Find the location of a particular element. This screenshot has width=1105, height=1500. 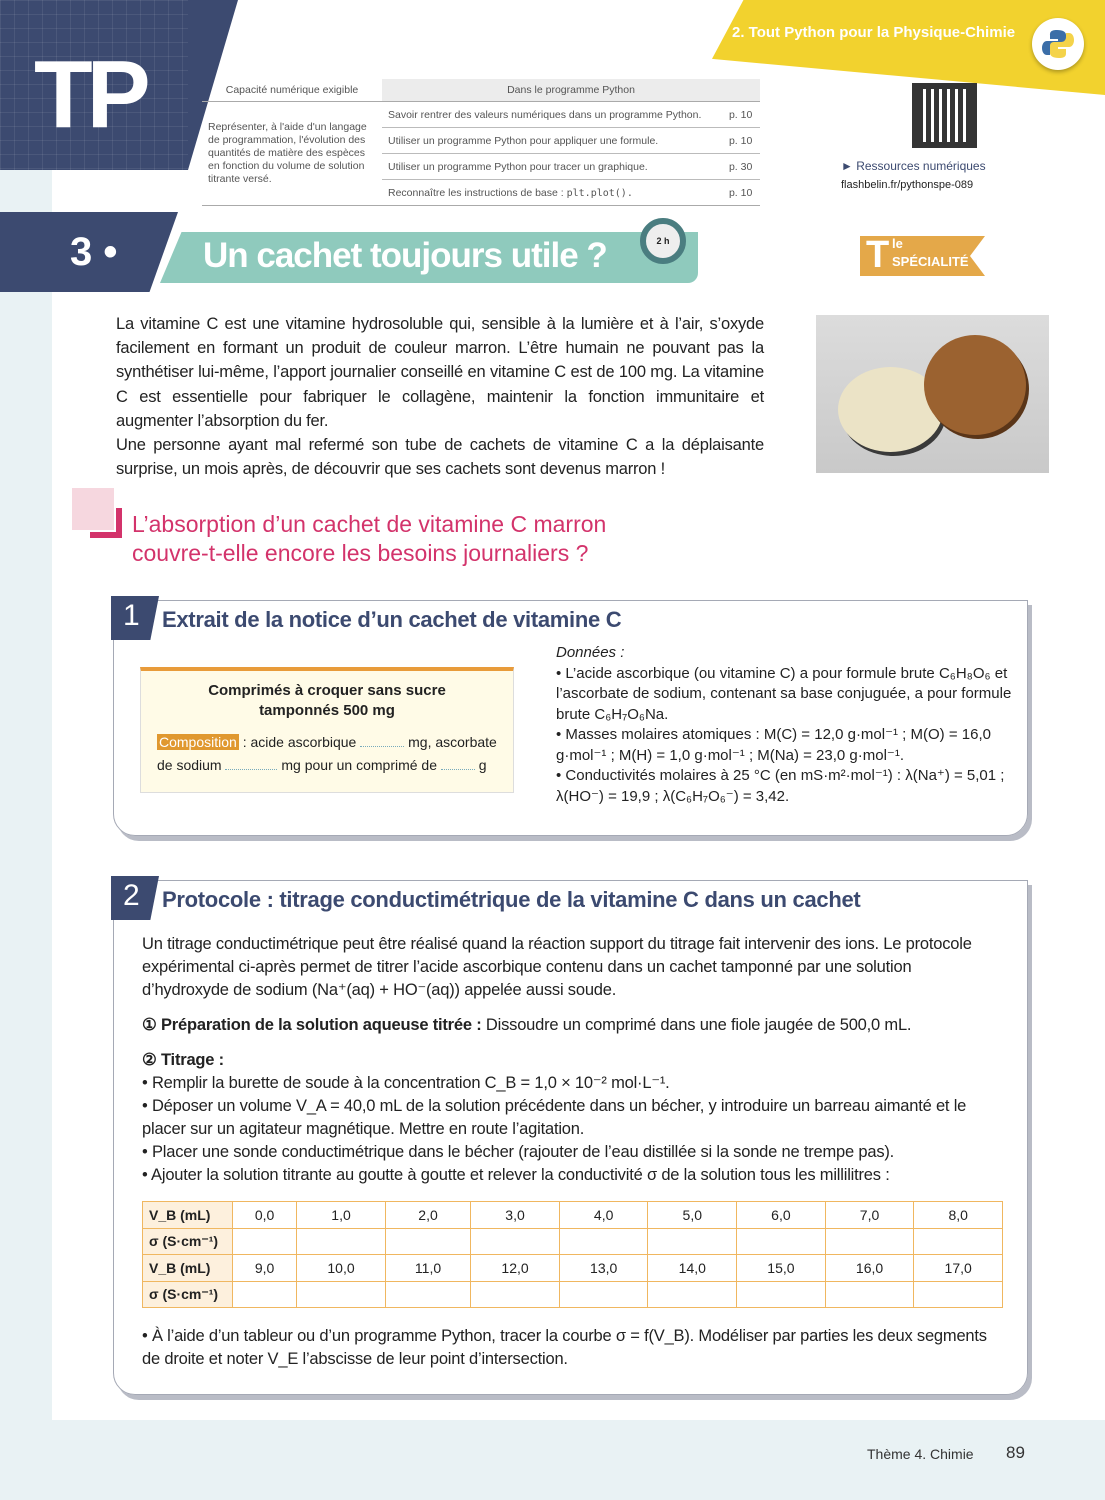

page-number: 89 is located at coordinates (1015, 1452).